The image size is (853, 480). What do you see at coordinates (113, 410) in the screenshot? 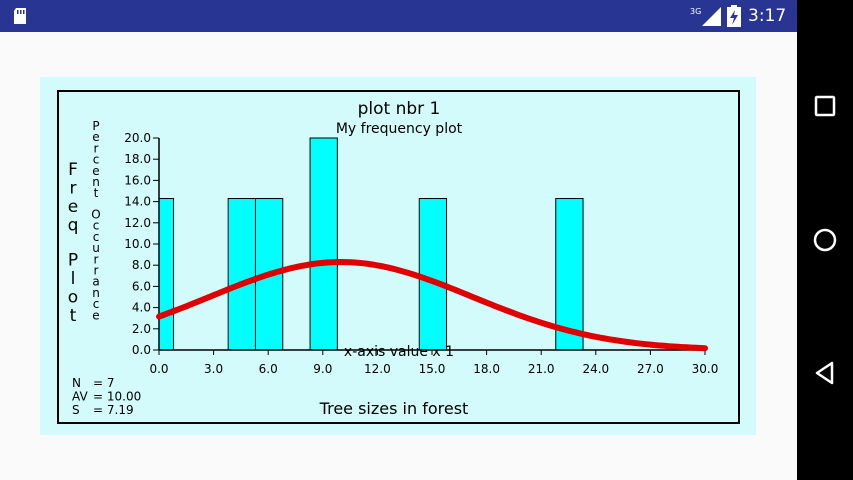
I see `stat-value: = 7.19` at bounding box center [113, 410].